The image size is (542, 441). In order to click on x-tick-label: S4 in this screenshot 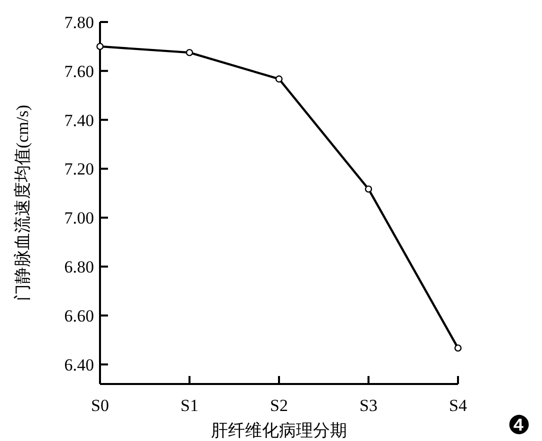, I will do `click(458, 405)`.